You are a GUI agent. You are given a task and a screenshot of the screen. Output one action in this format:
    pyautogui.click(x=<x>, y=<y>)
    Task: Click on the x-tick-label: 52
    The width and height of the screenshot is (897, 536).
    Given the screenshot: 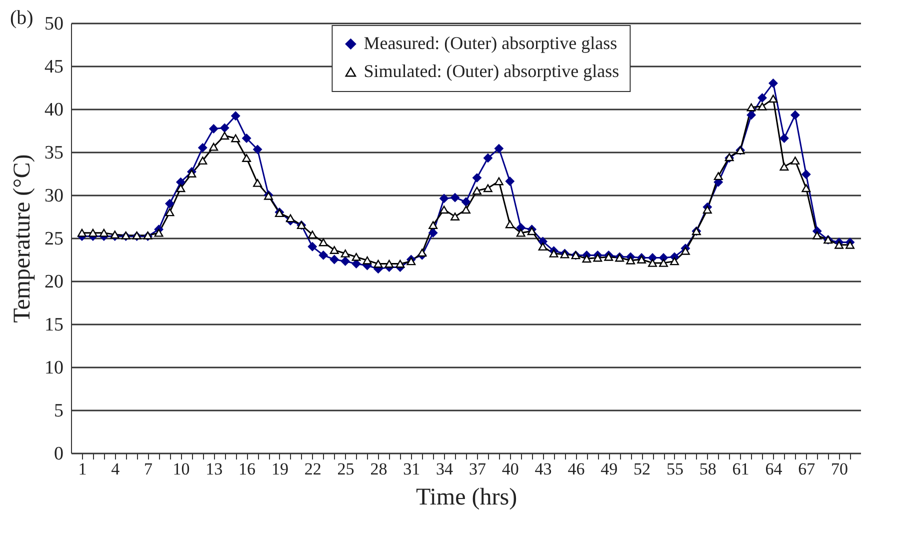 What is the action you would take?
    pyautogui.click(x=642, y=469)
    